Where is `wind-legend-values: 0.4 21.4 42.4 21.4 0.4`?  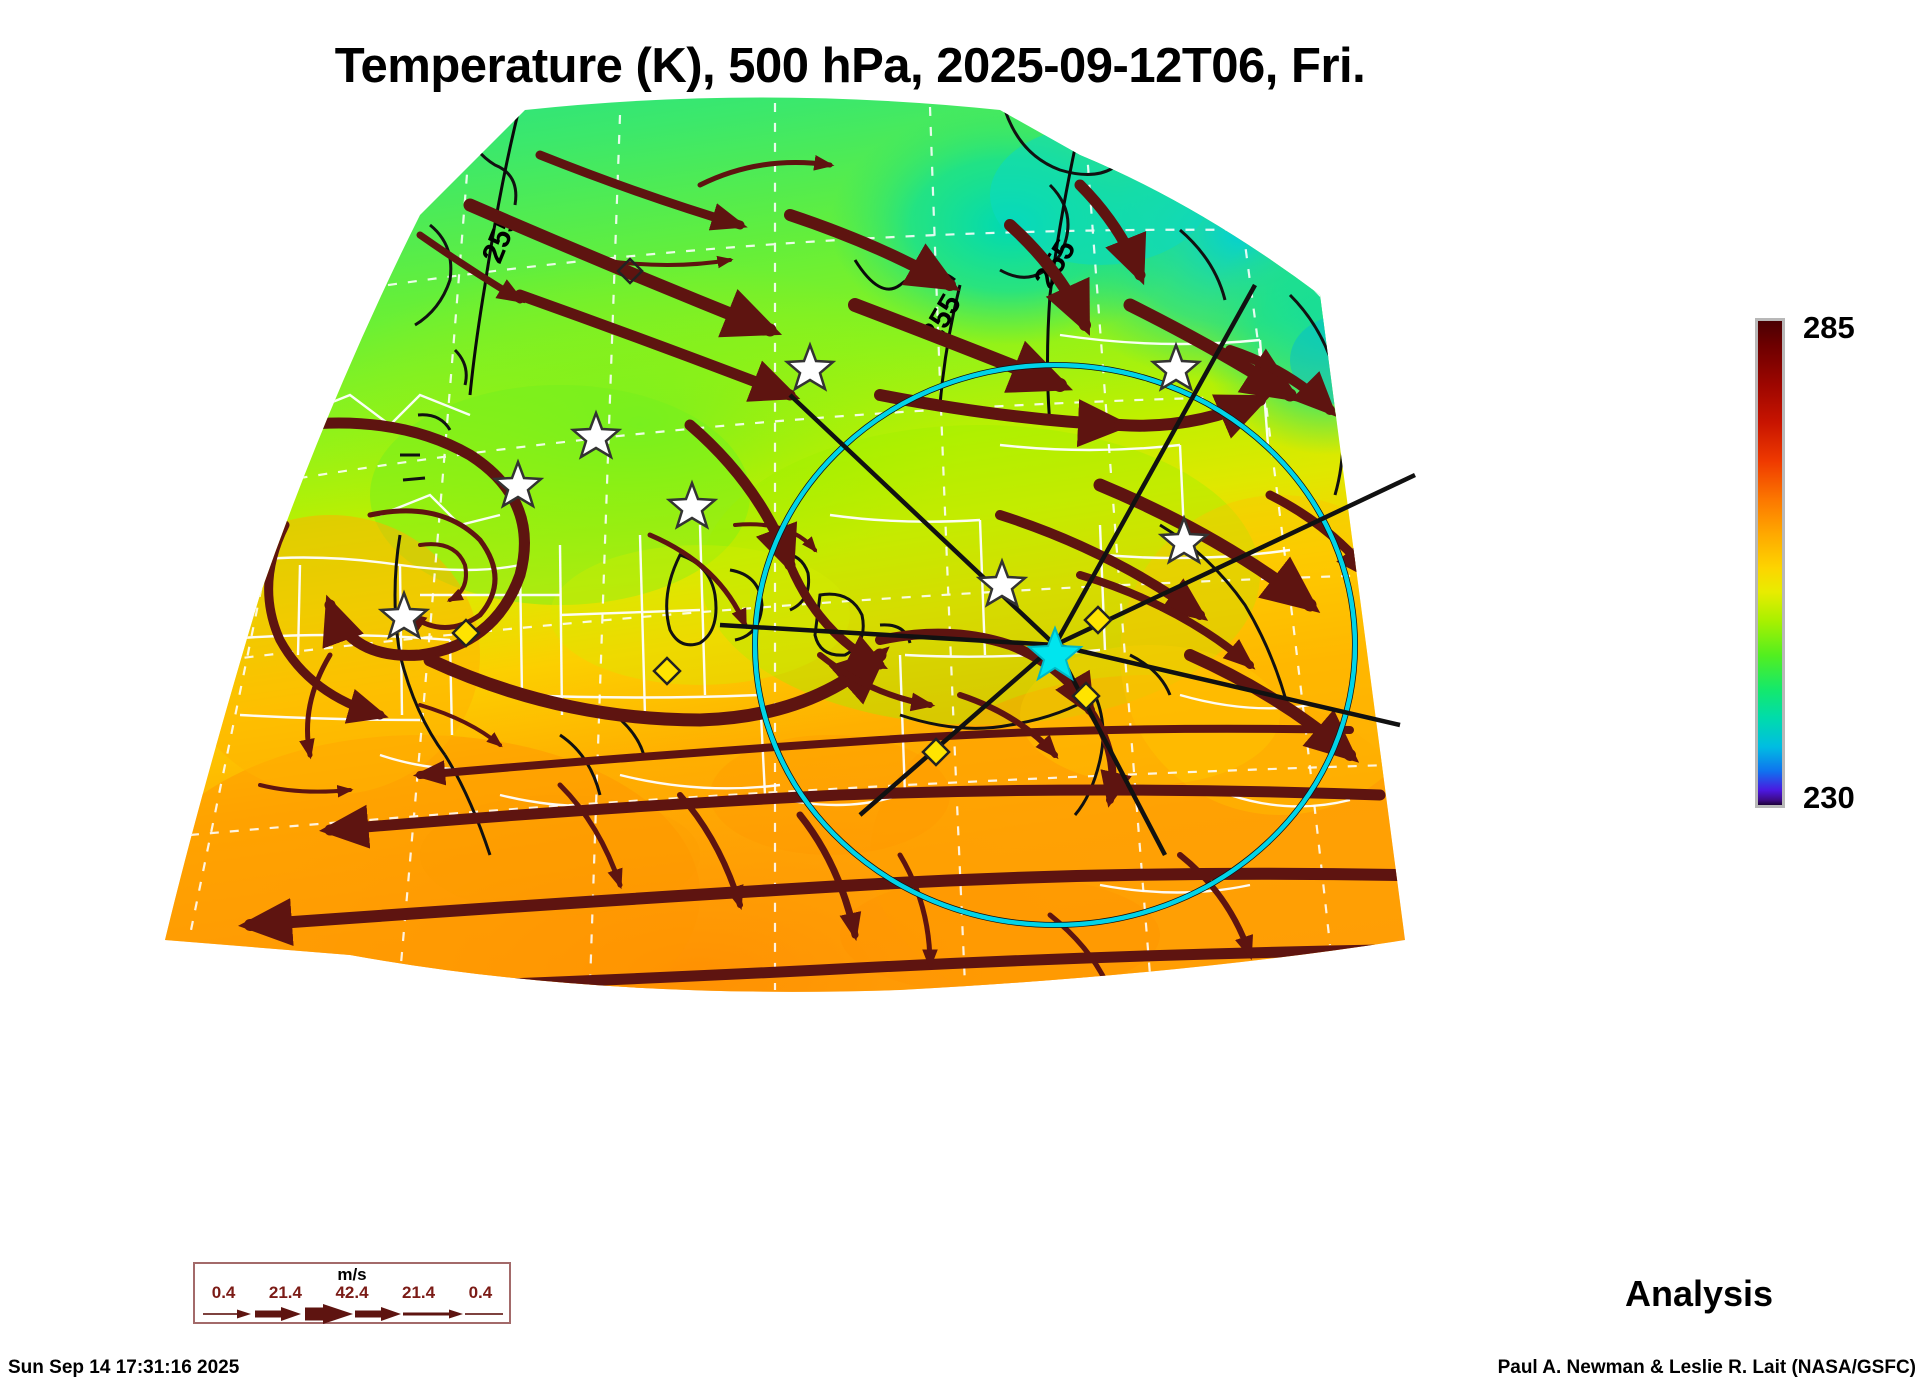
wind-legend-values: 0.4 21.4 42.4 21.4 0.4 is located at coordinates (352, 1293).